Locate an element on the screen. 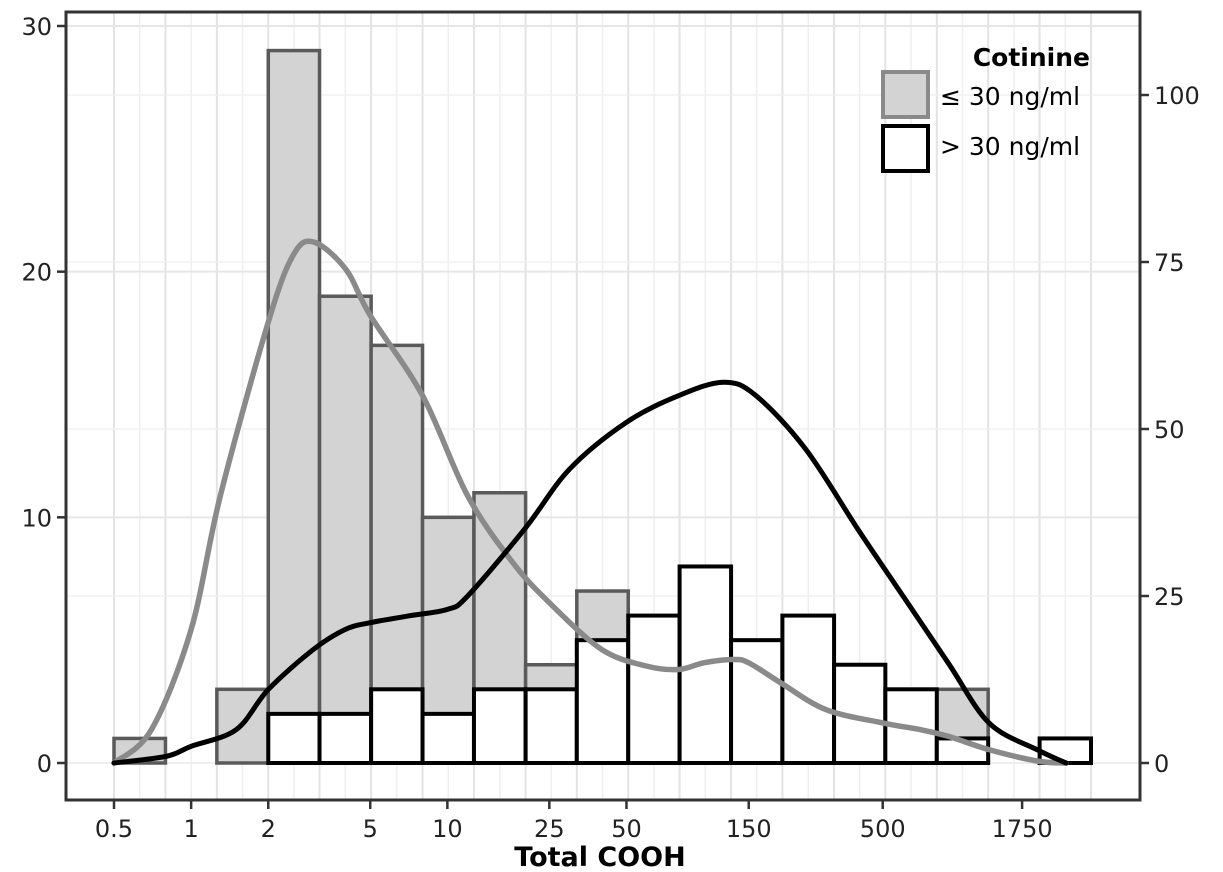  legend-label-low: ≤ 30 ng/ml is located at coordinates (1010, 96).